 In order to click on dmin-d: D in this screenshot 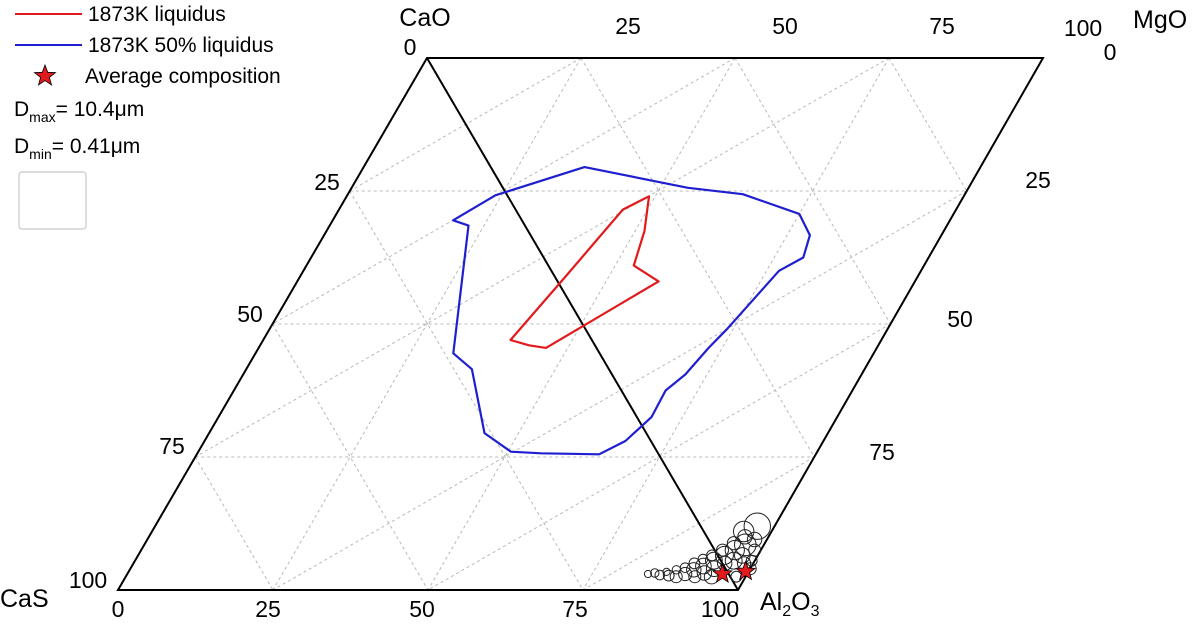, I will do `click(21, 146)`.